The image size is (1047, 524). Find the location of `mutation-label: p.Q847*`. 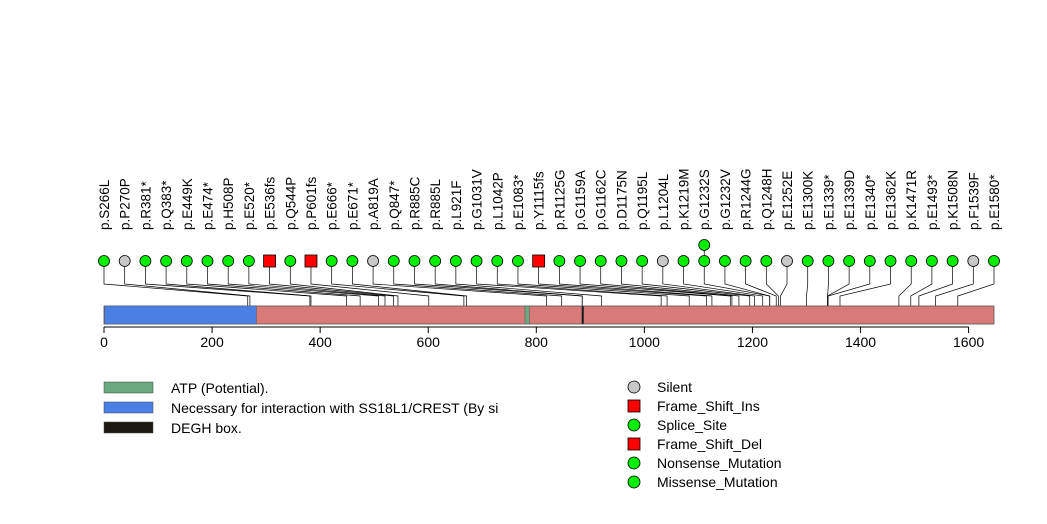

mutation-label: p.Q847* is located at coordinates (394, 205).